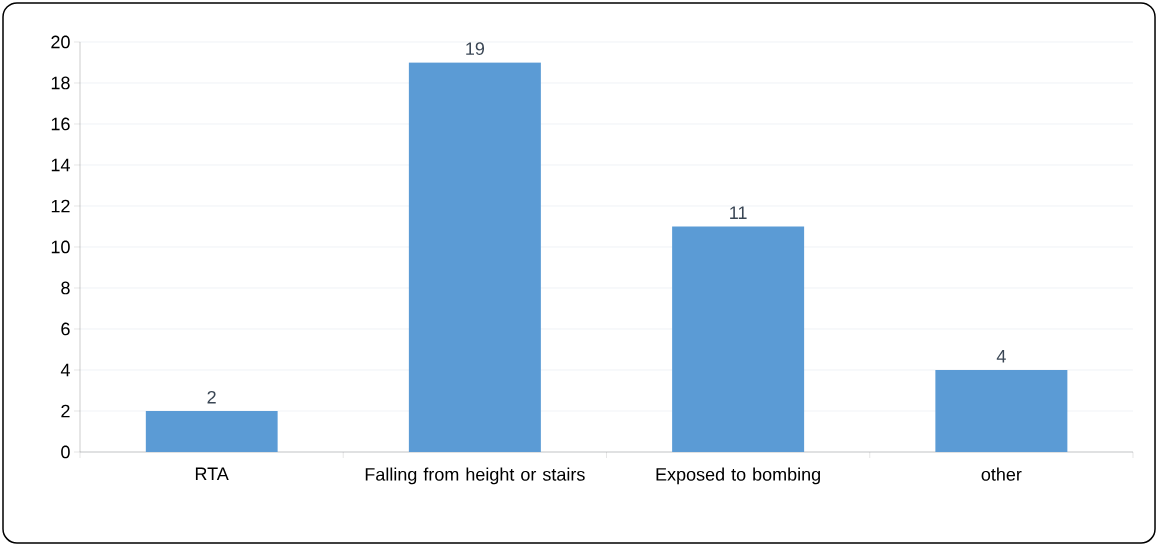 This screenshot has width=1158, height=546. I want to click on y-tick-label: 0, so click(65, 452).